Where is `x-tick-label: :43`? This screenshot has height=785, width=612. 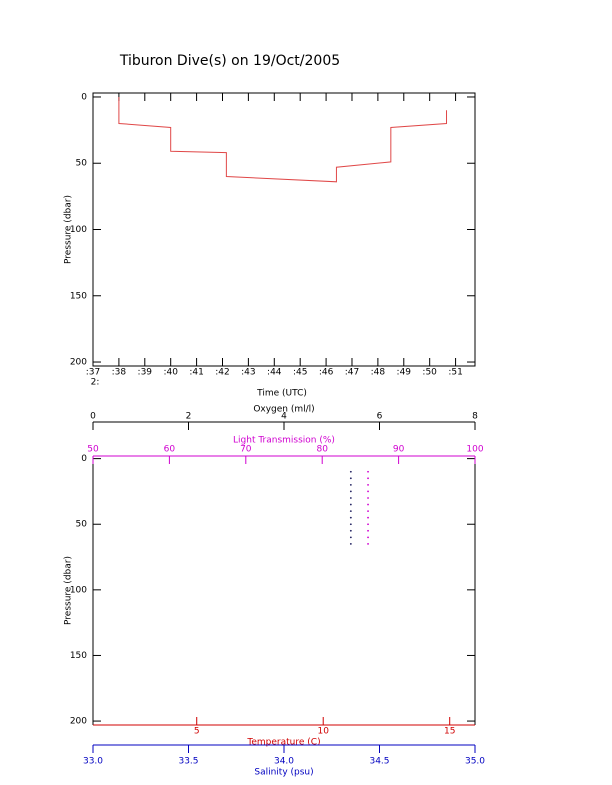
x-tick-label: :43 is located at coordinates (248, 373).